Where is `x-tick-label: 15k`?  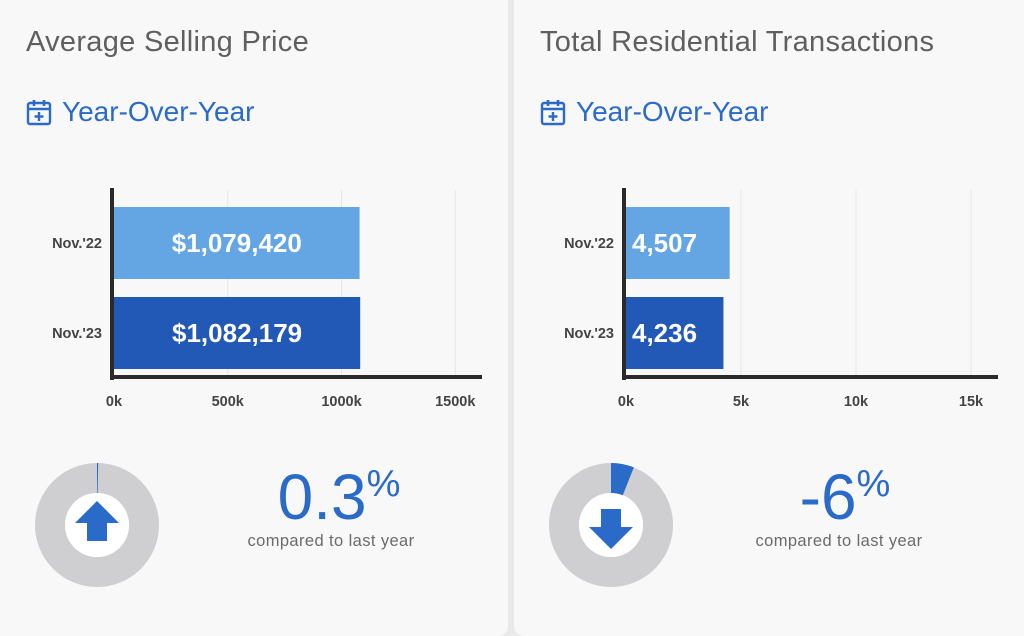
x-tick-label: 15k is located at coordinates (971, 402).